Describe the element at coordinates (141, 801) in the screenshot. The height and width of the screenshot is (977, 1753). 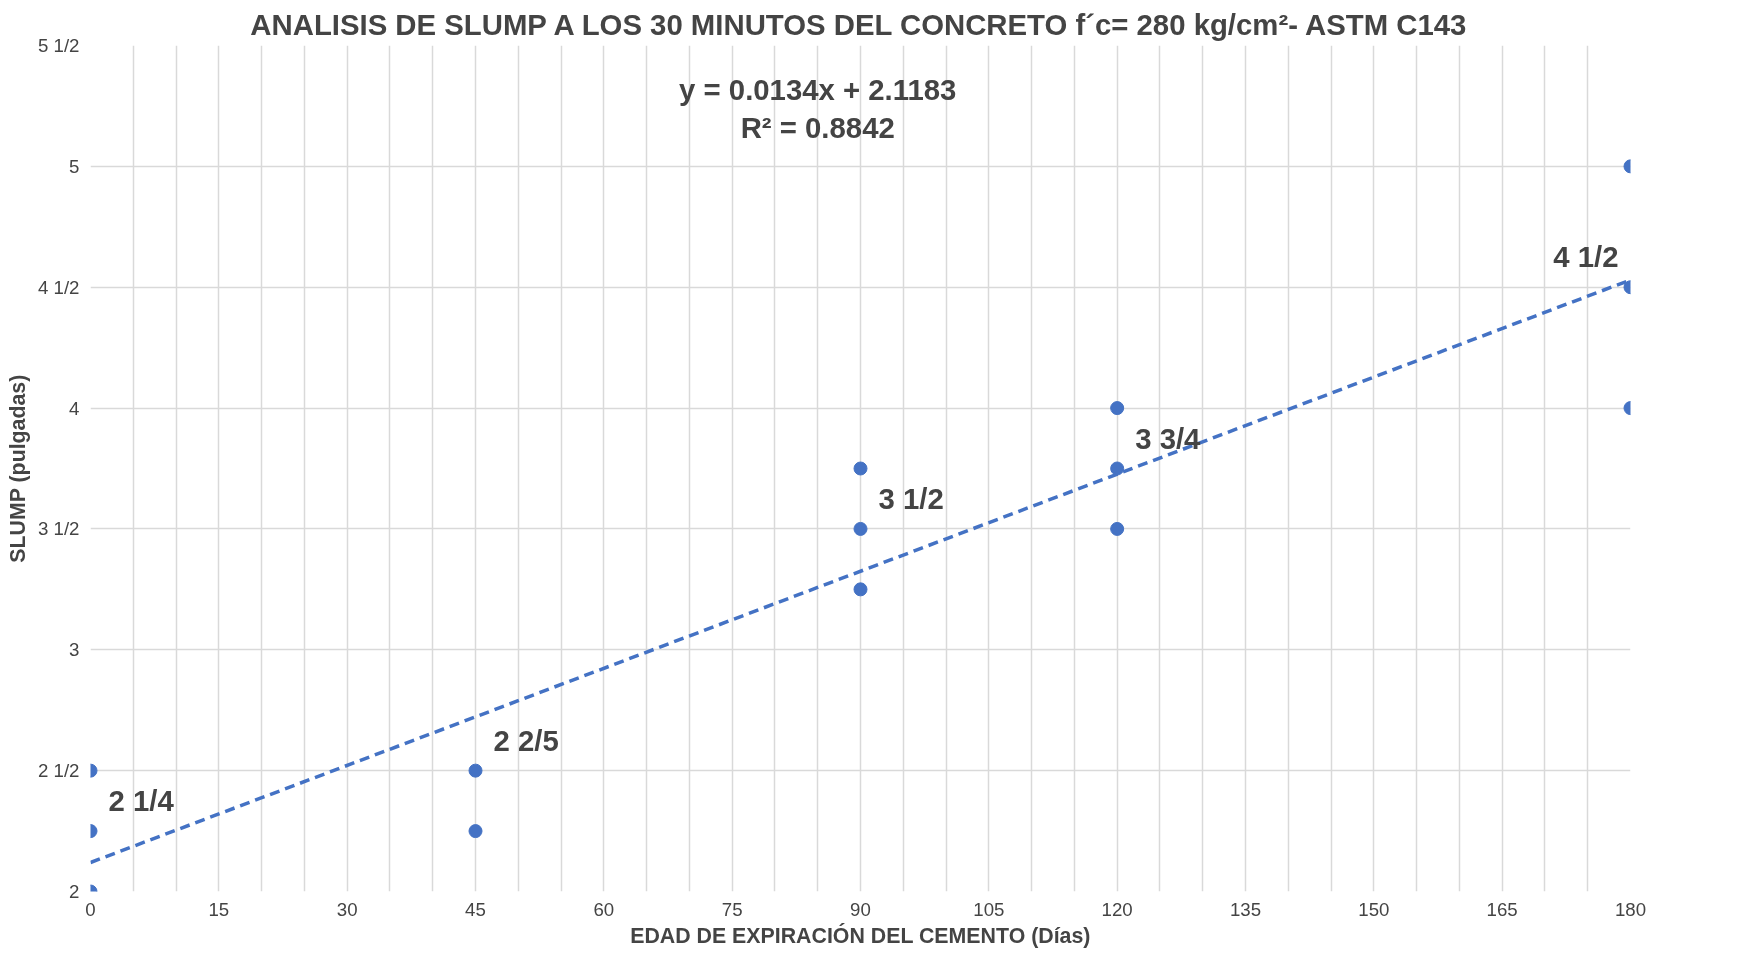
I see `annotation: 2 1/4` at that location.